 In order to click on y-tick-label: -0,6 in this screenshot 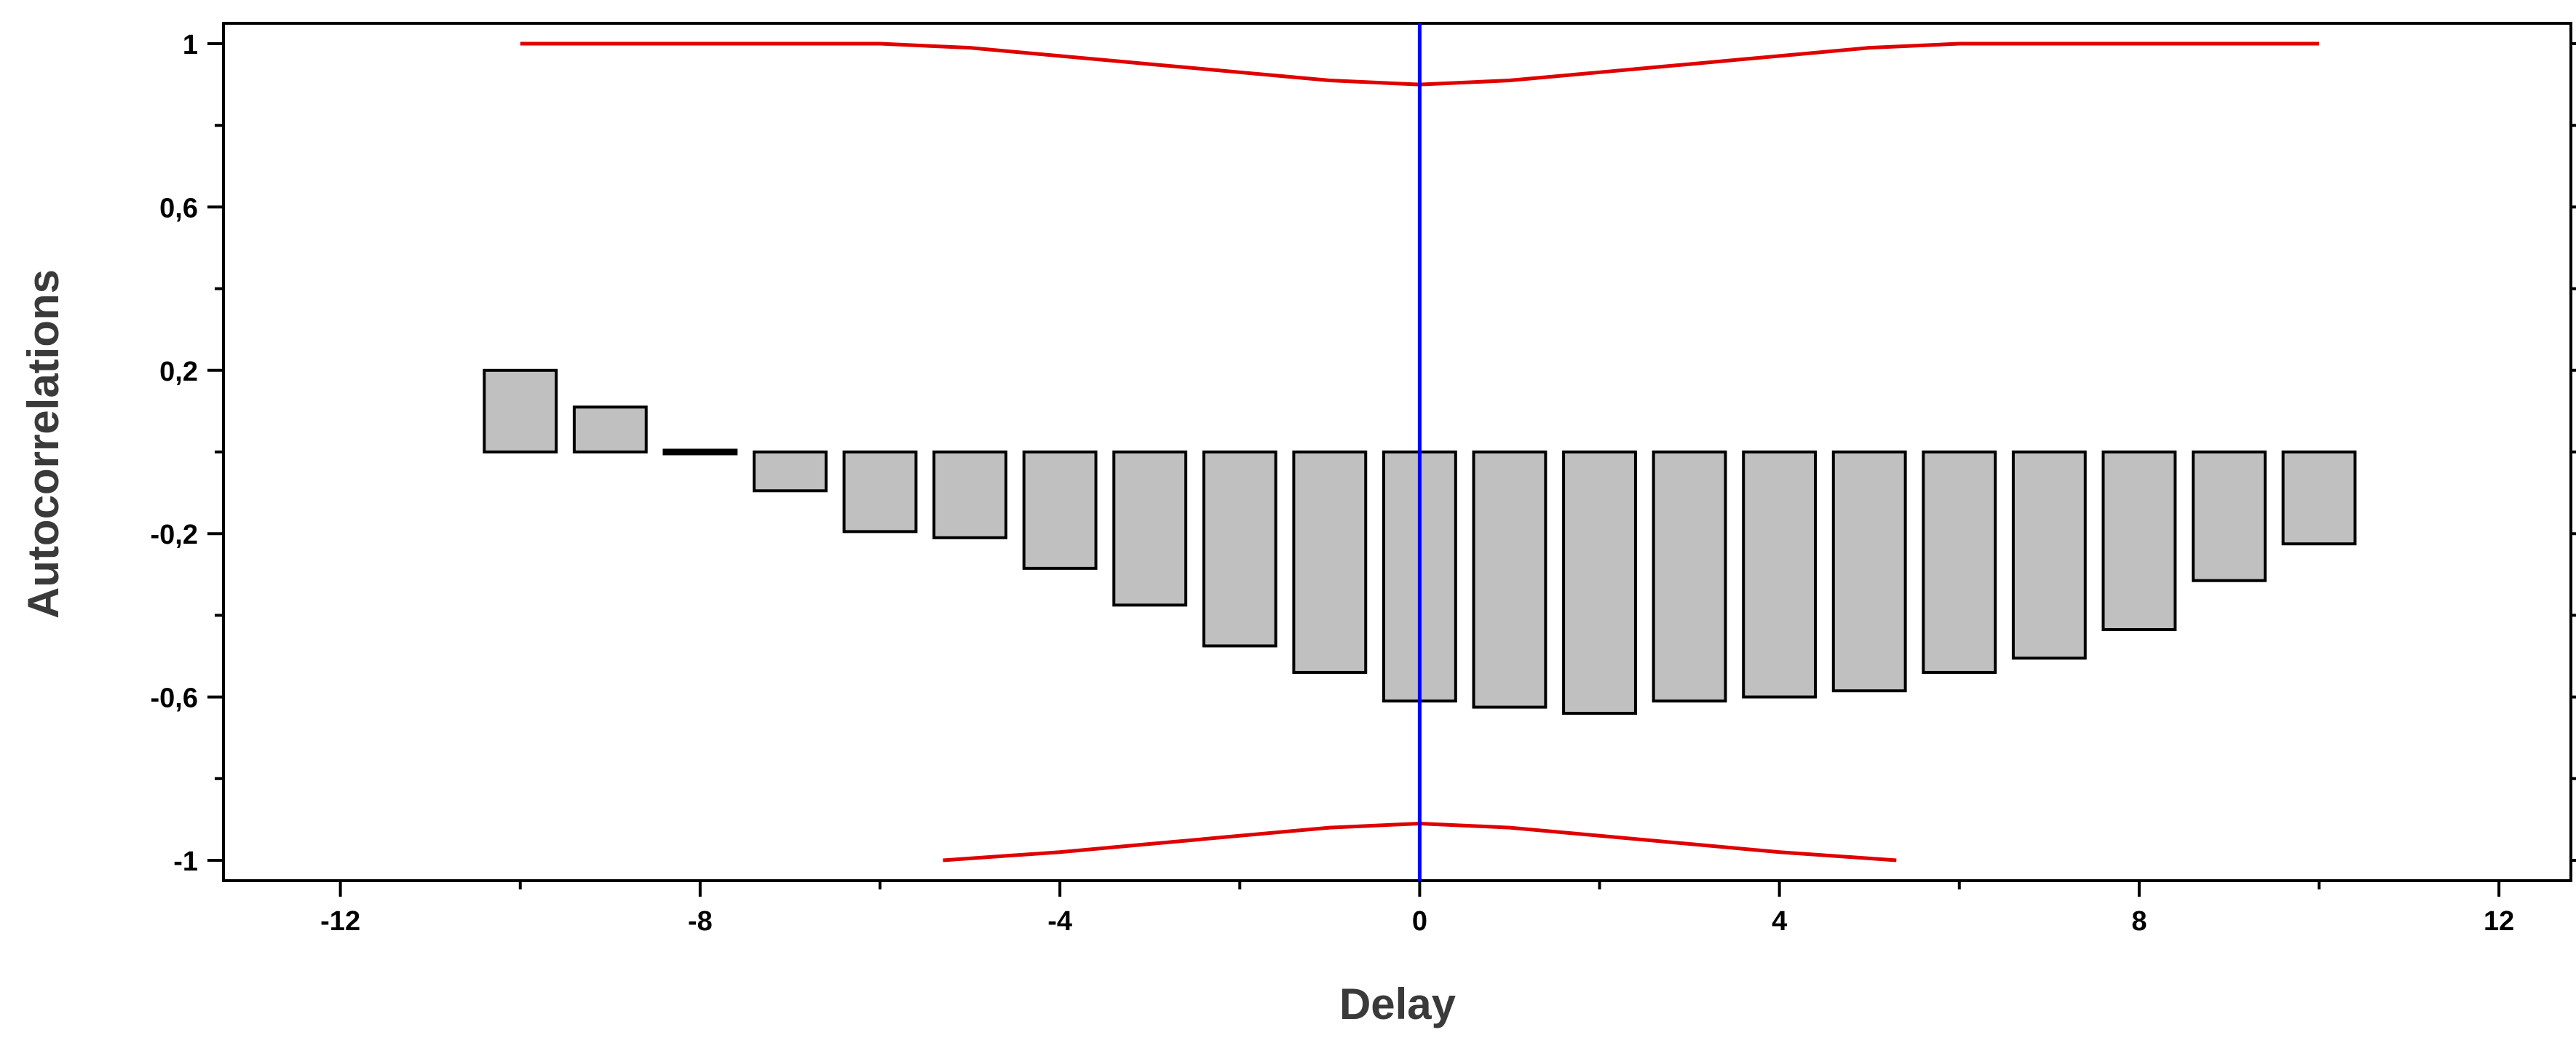, I will do `click(174, 698)`.